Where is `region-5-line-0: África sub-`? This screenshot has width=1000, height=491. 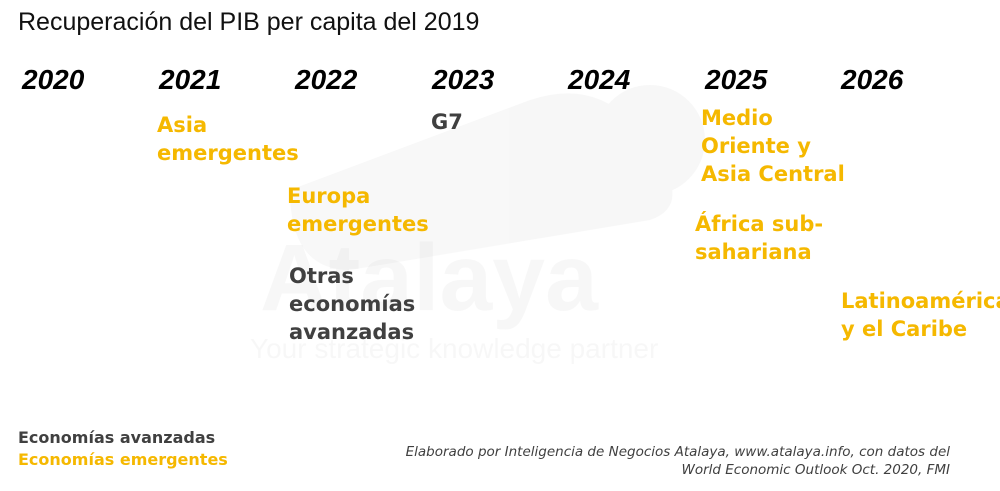 region-5-line-0: África sub- is located at coordinates (759, 224).